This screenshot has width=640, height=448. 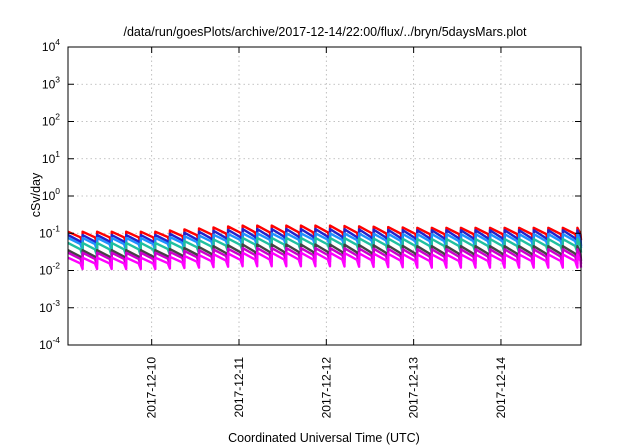 I want to click on y-tick-label: 10², so click(x=51, y=120).